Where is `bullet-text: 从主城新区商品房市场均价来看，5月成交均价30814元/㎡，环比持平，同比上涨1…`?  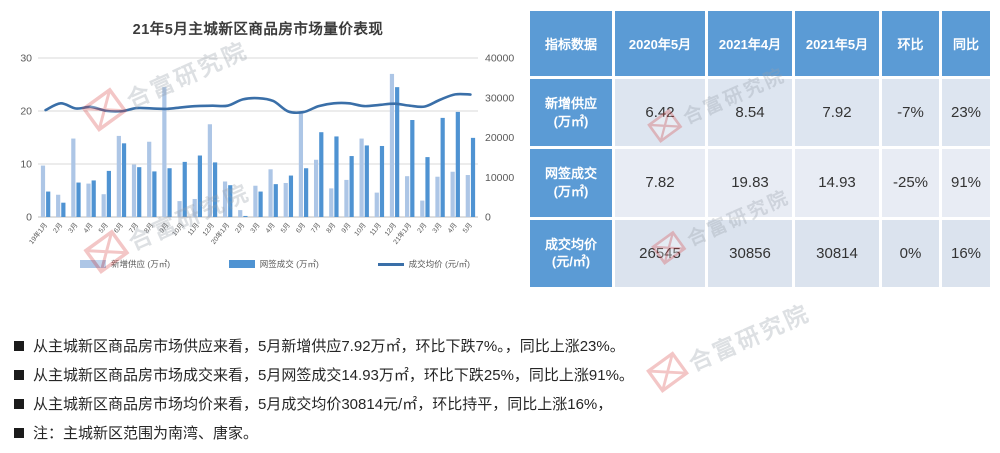
bullet-text: 从主城新区商品房市场均价来看，5月成交均价30814元/㎡，环比持平，同比上涨1… is located at coordinates (323, 404).